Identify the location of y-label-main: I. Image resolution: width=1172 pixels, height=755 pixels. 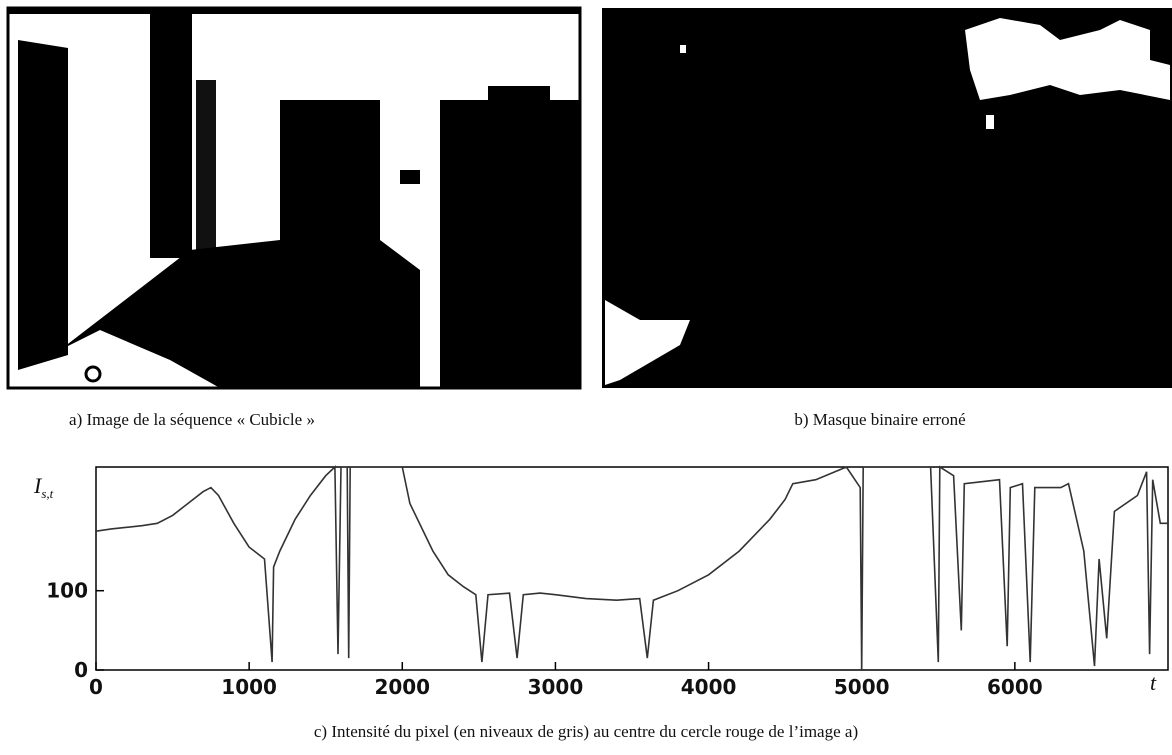
(38, 485).